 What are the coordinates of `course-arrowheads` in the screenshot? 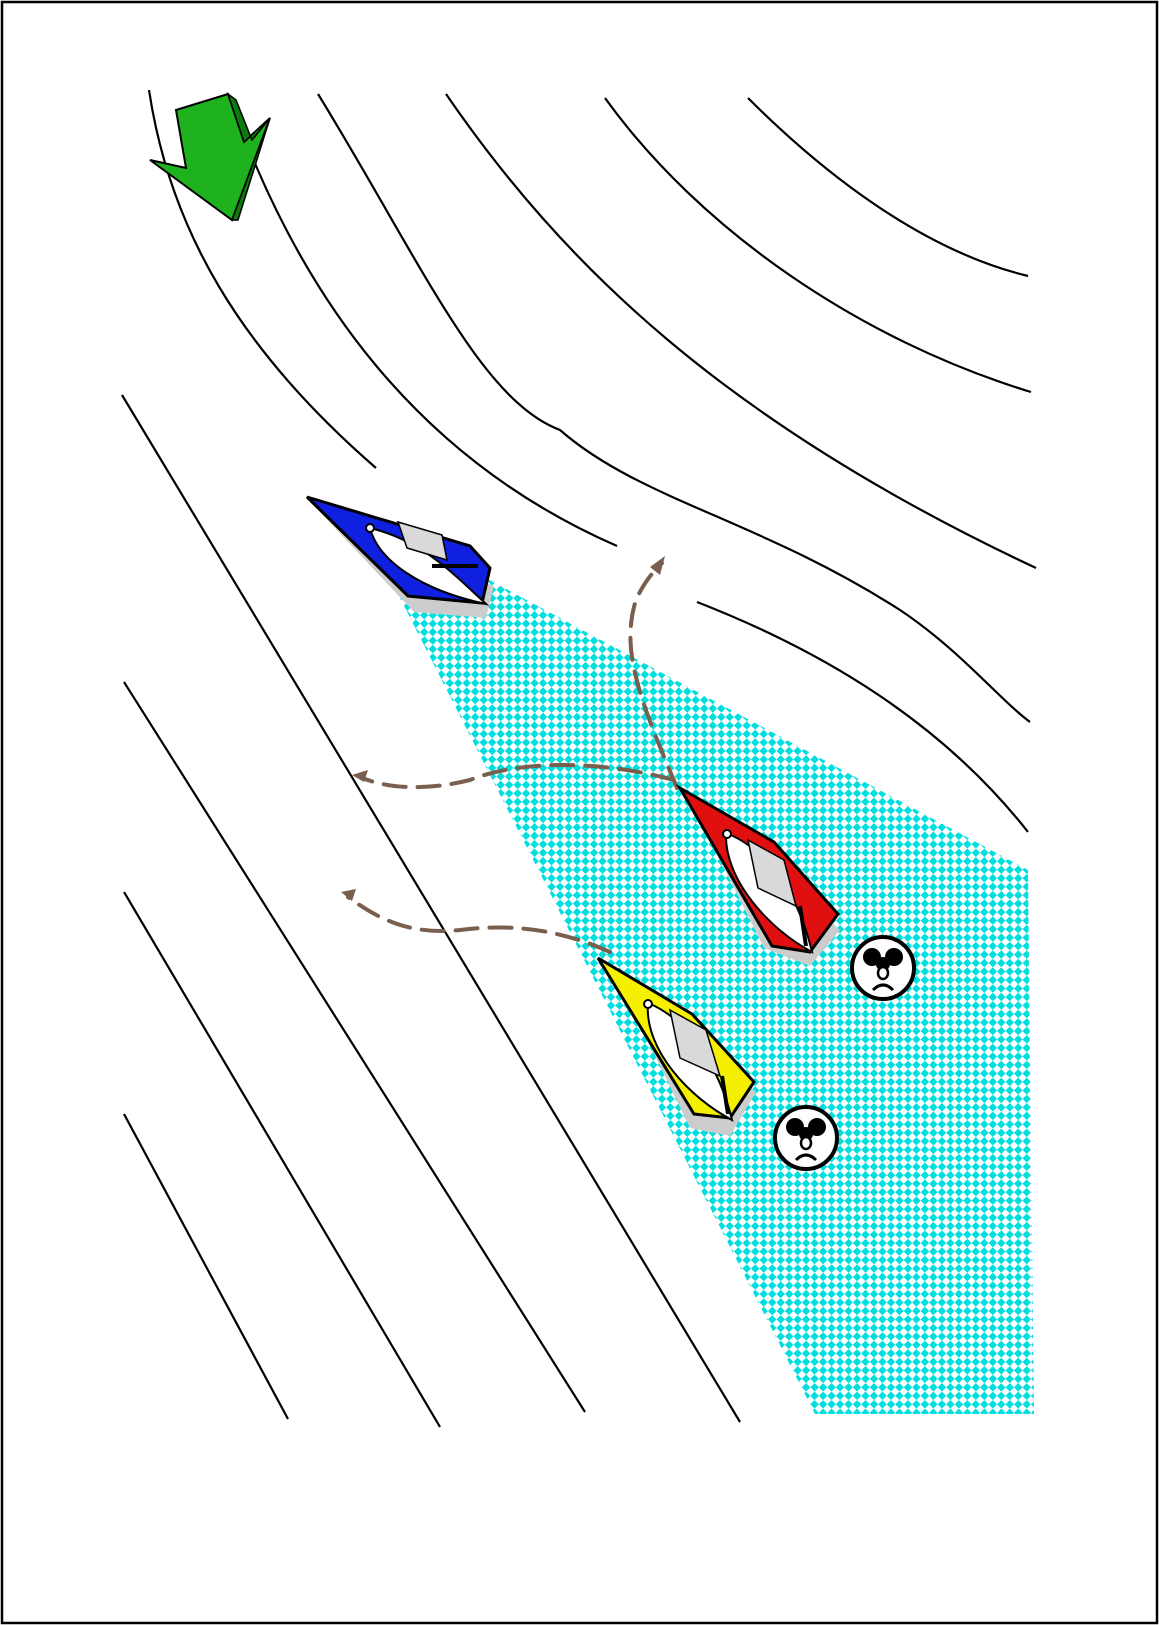 It's located at (503, 728).